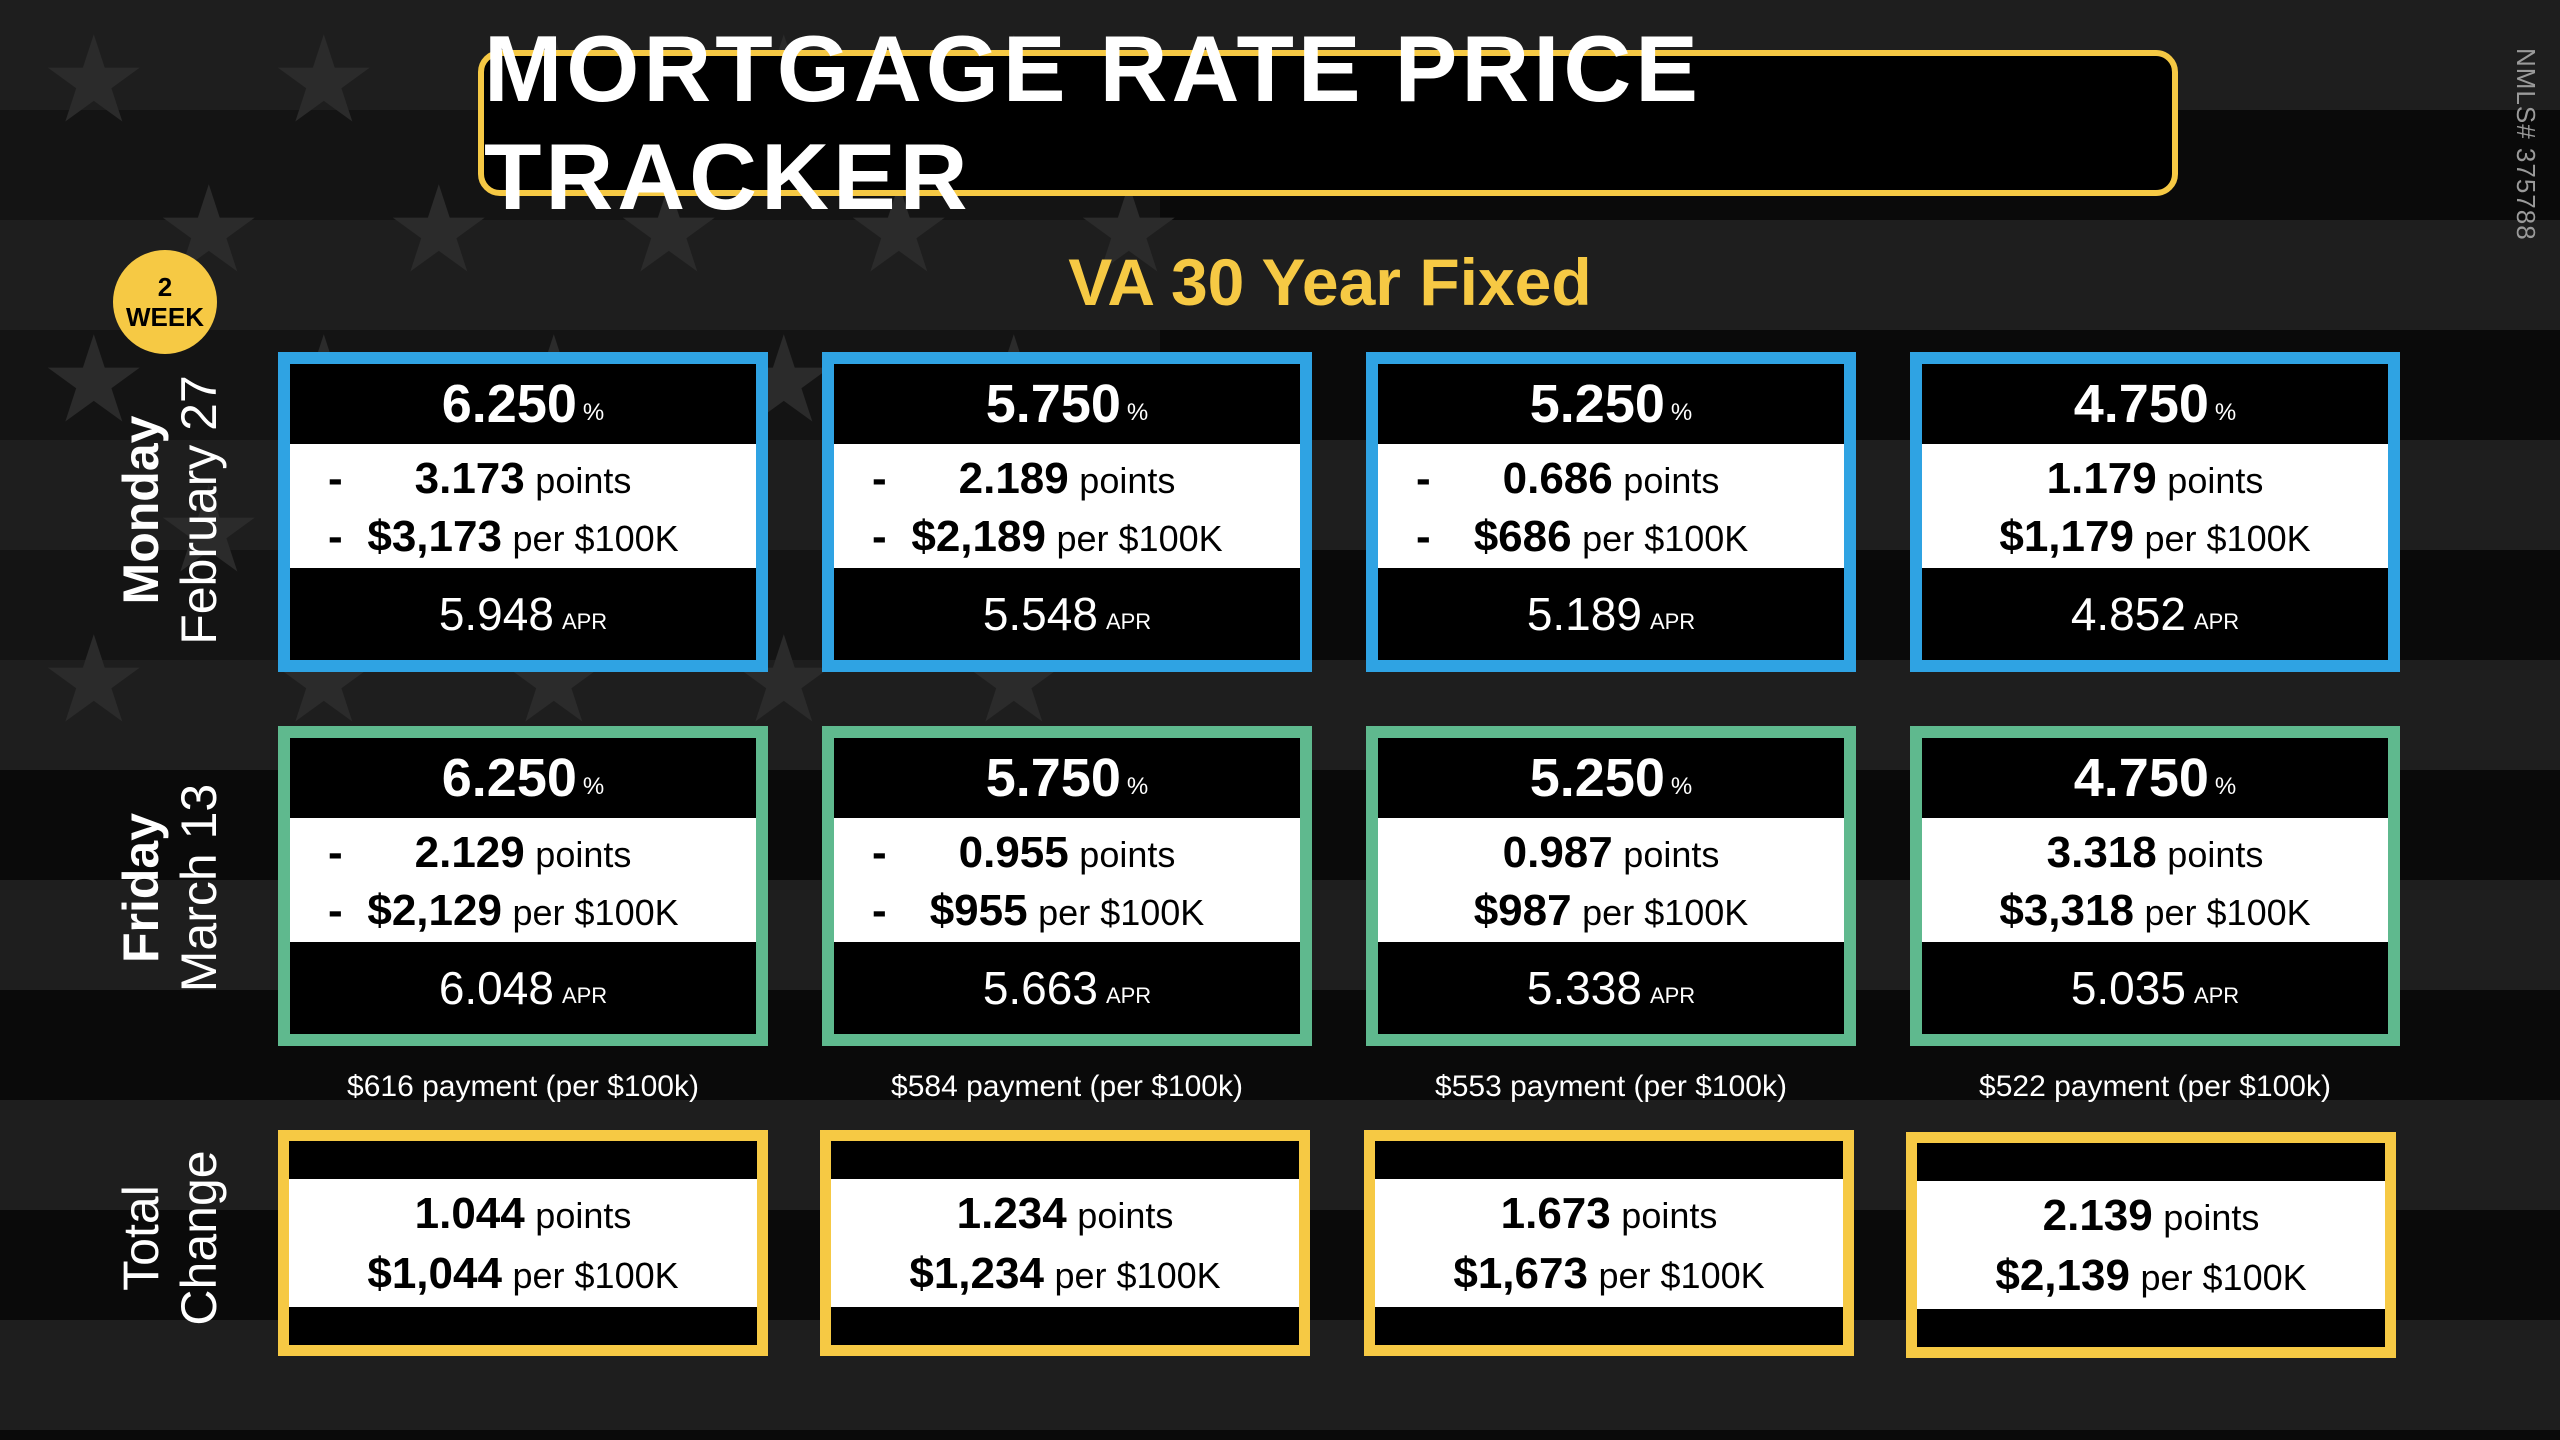 The height and width of the screenshot is (1440, 2560). What do you see at coordinates (1522, 536) in the screenshot?
I see `dollars-value: $686` at bounding box center [1522, 536].